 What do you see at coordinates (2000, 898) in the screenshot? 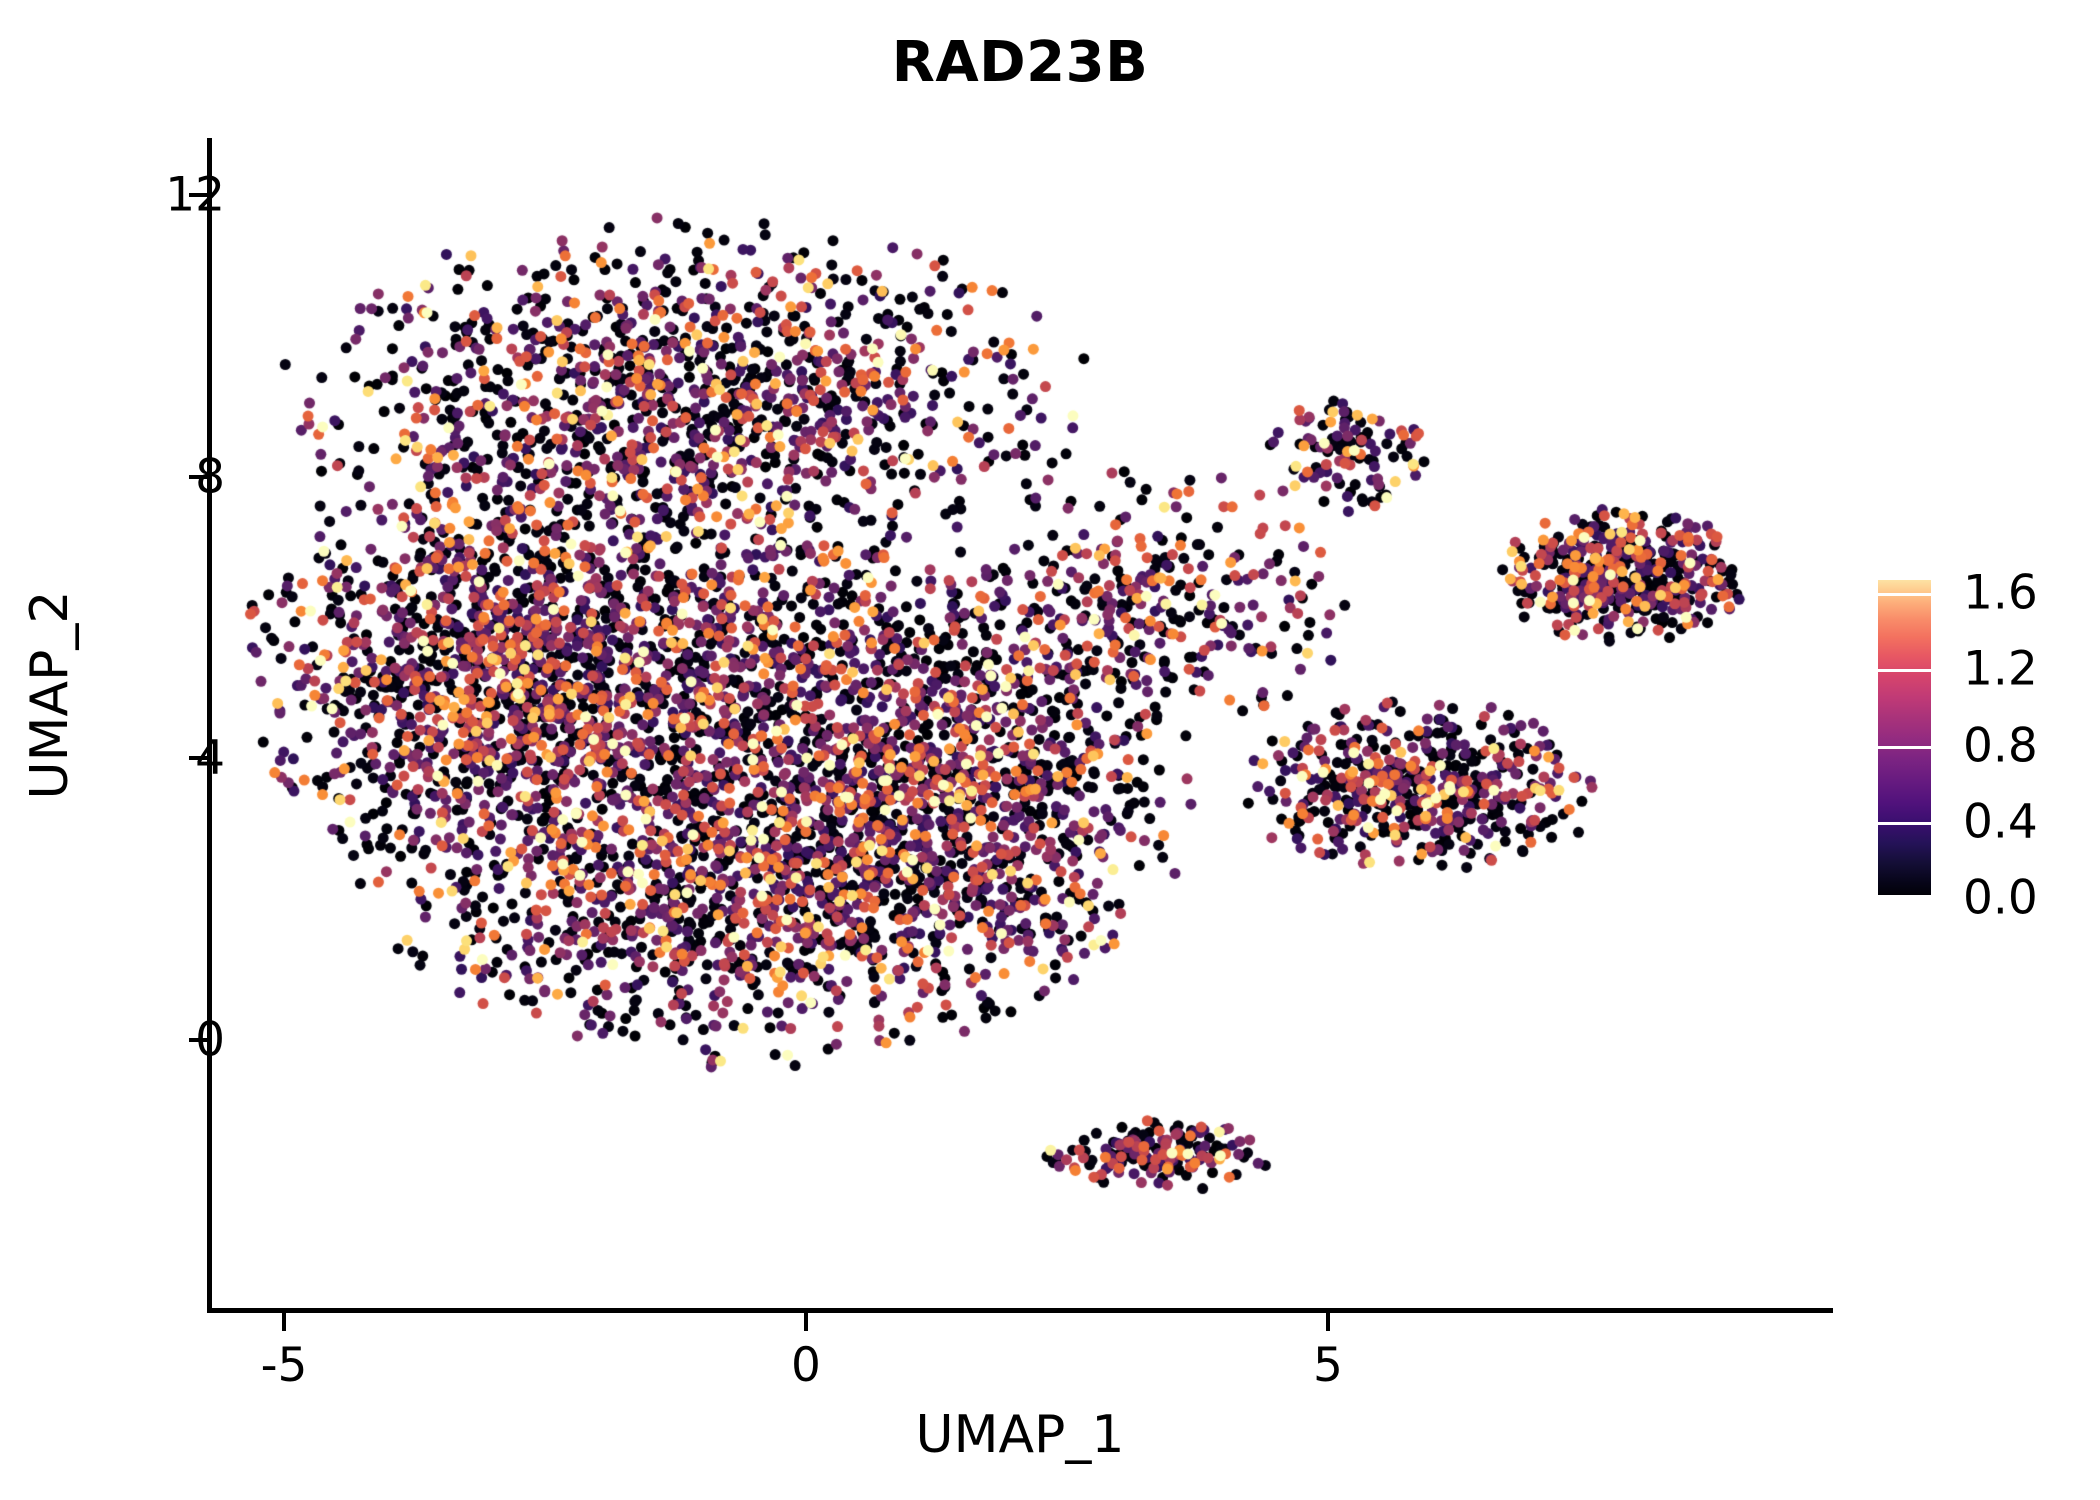
I see `colorbar-tick-label: 0.0` at bounding box center [2000, 898].